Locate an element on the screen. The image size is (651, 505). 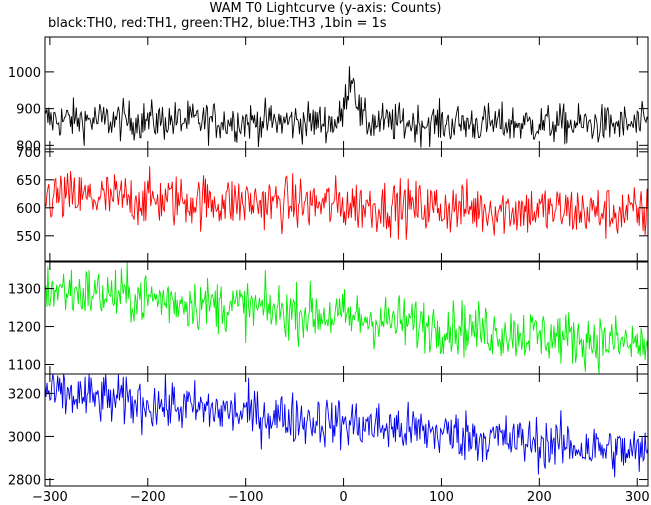
y-tick-label-TH1: 650 is located at coordinates (28, 181).